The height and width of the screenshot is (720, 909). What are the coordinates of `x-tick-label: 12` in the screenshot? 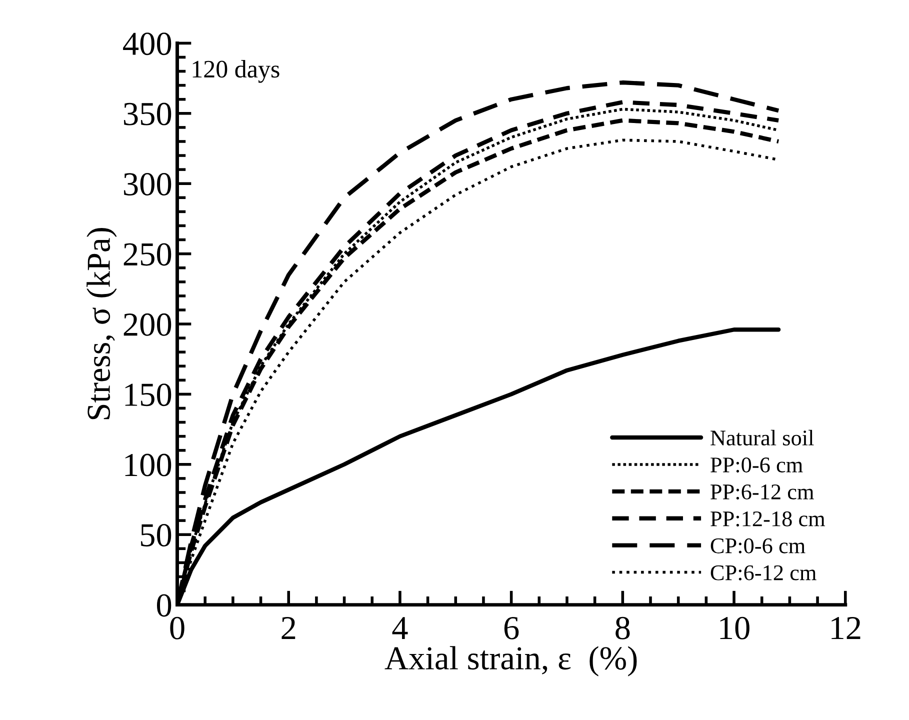 It's located at (846, 628).